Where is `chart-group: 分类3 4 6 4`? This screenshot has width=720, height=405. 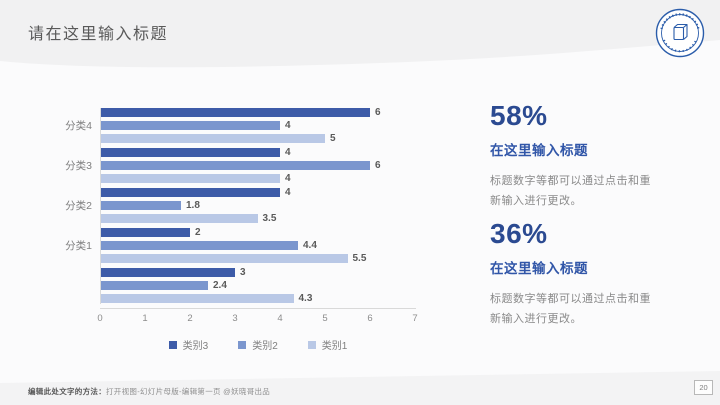 chart-group: 分类3 4 6 4 is located at coordinates (248, 165).